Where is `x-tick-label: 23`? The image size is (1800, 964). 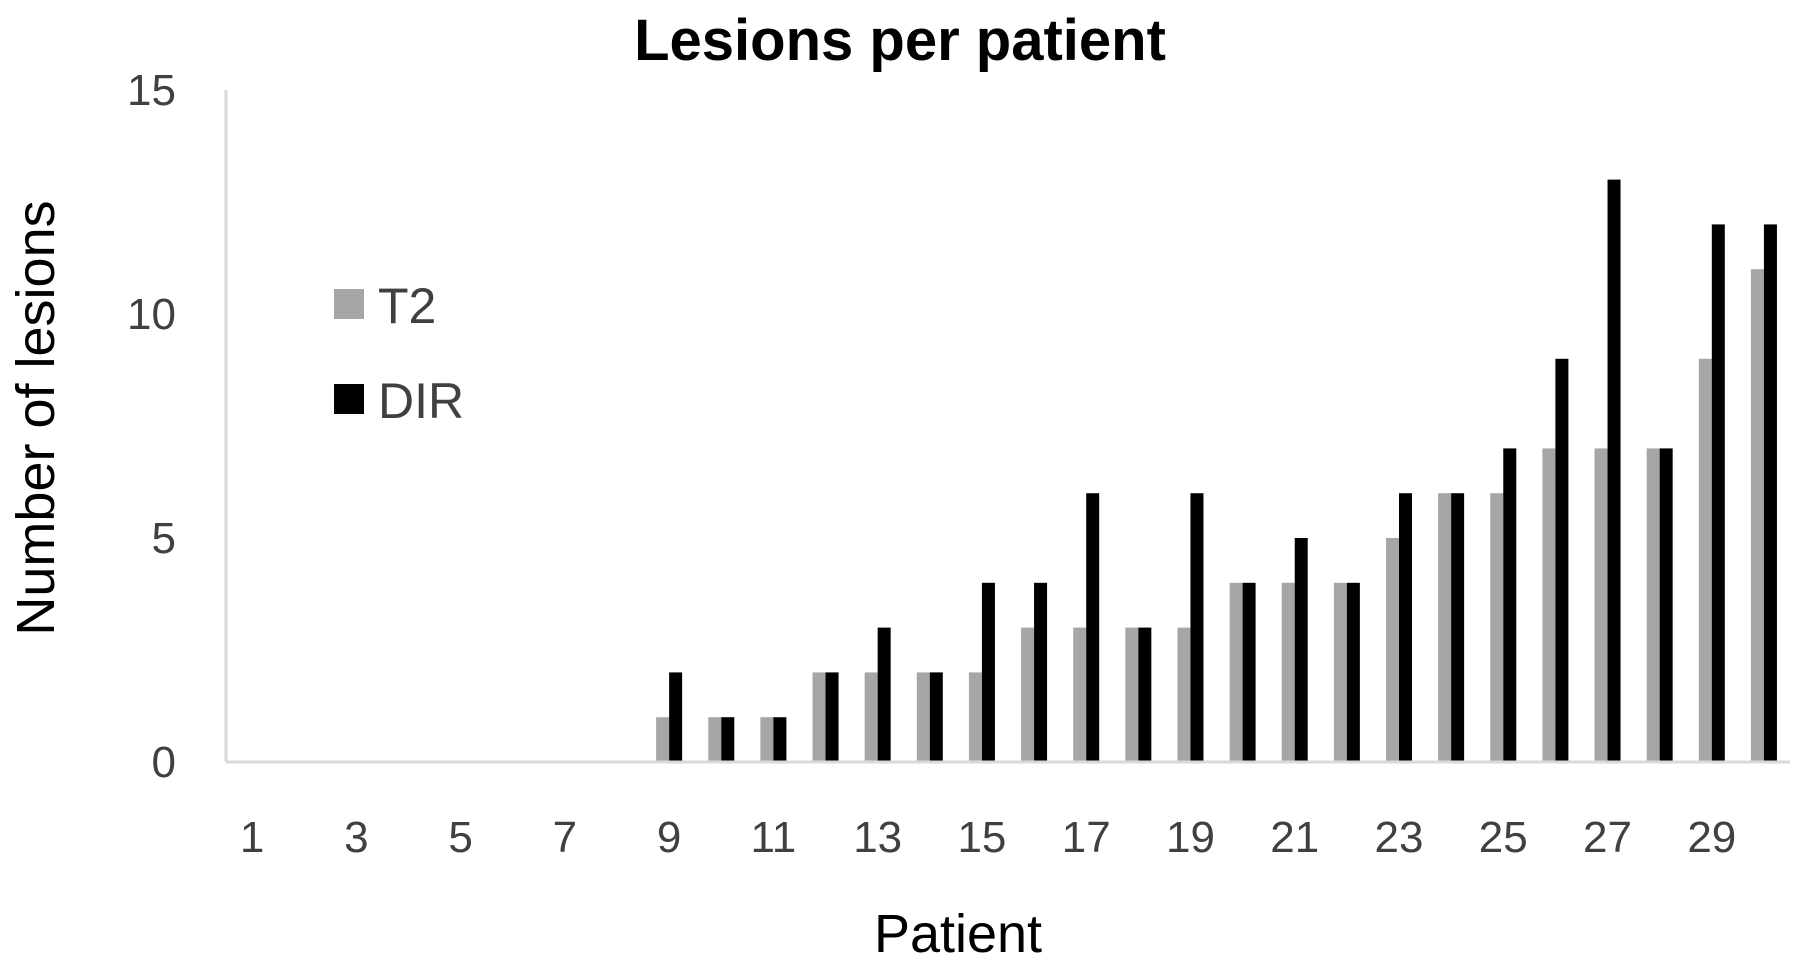 x-tick-label: 23 is located at coordinates (1399, 837).